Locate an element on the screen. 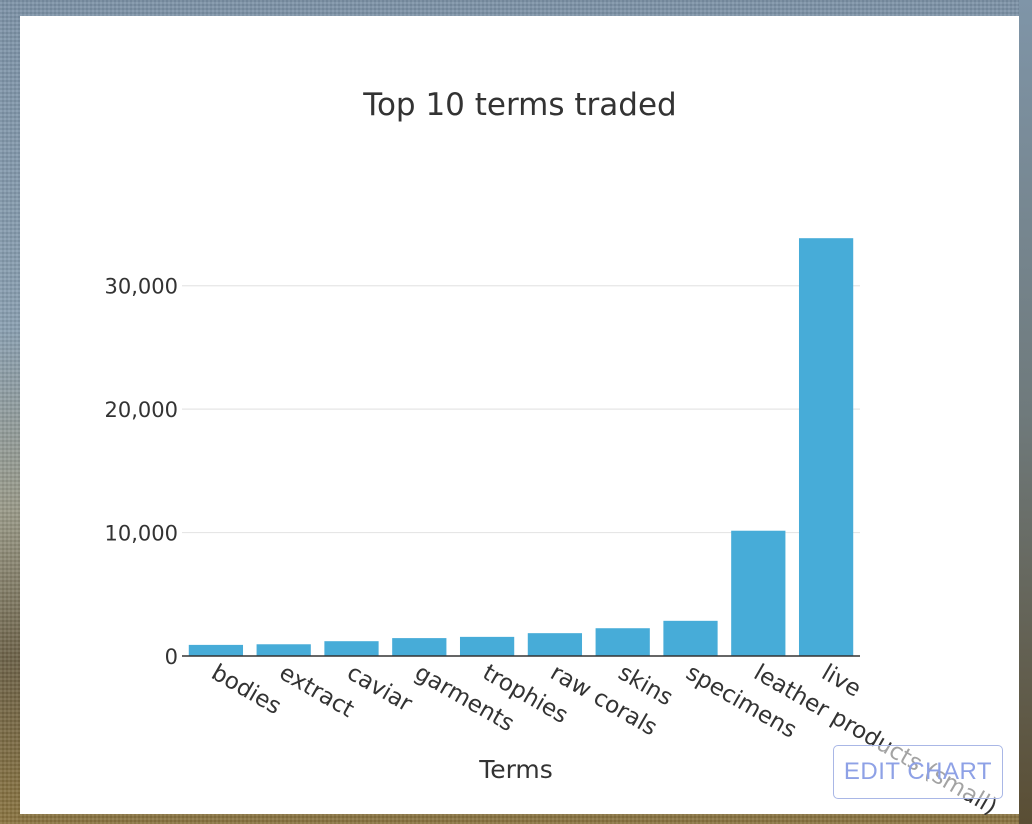 Image resolution: width=1032 pixels, height=824 pixels. x-tick-label: extract is located at coordinates (317, 691).